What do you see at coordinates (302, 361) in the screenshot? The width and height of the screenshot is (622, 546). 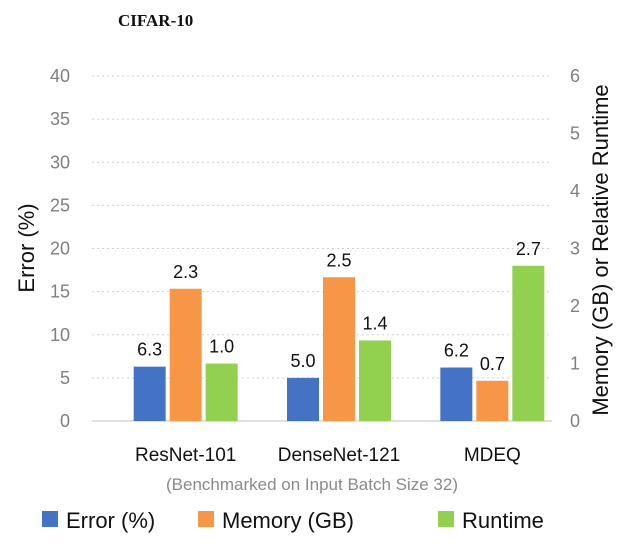 I see `bar-value-label: 5.0` at bounding box center [302, 361].